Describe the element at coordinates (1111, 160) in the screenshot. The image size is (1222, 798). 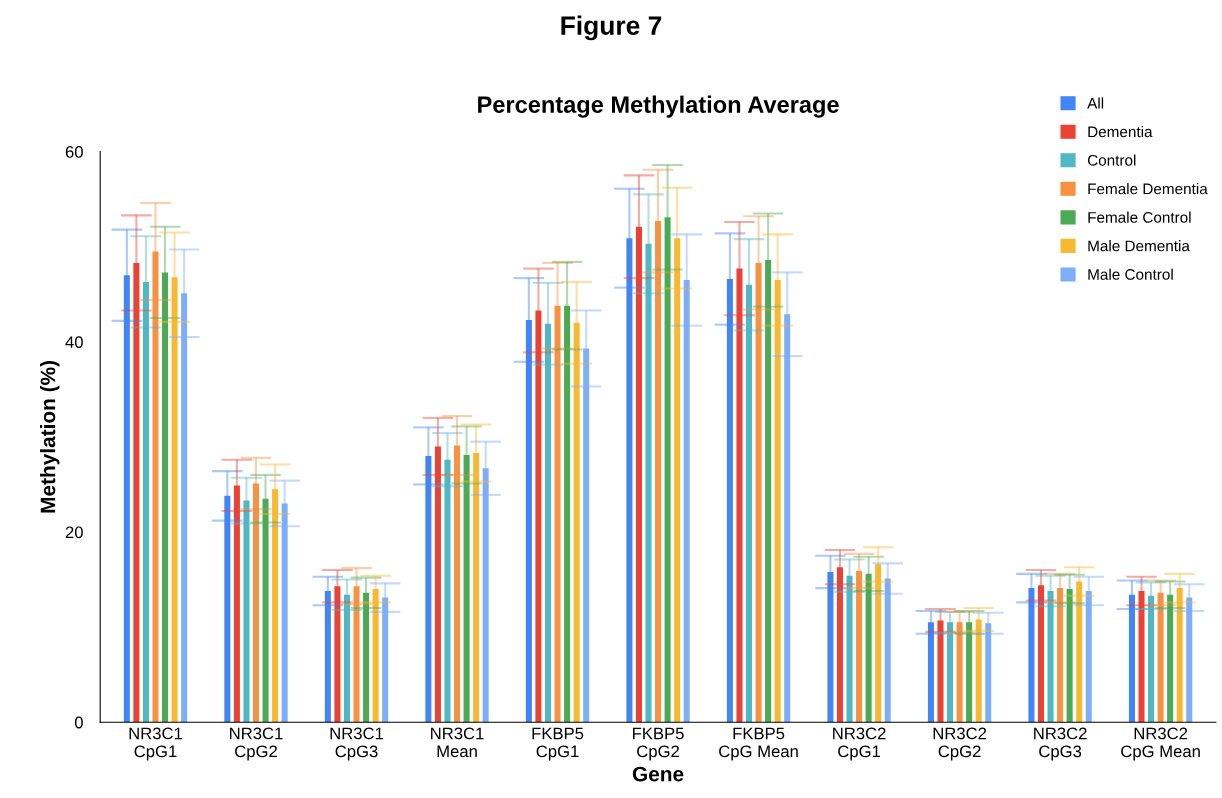
I see `legend-label: Control` at that location.